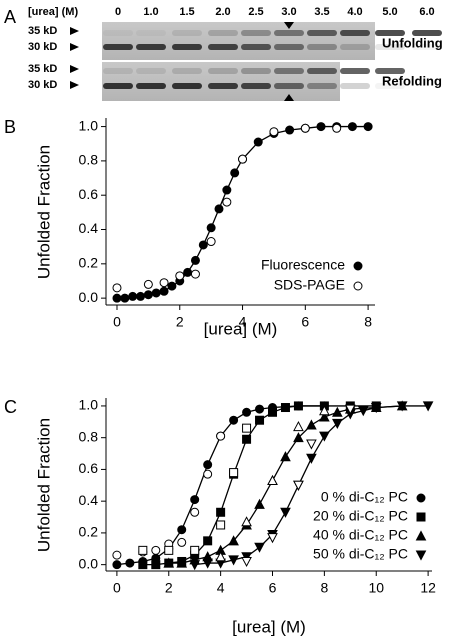 This screenshot has width=450, height=643. I want to click on x-tick-label: 10, so click(376, 588).